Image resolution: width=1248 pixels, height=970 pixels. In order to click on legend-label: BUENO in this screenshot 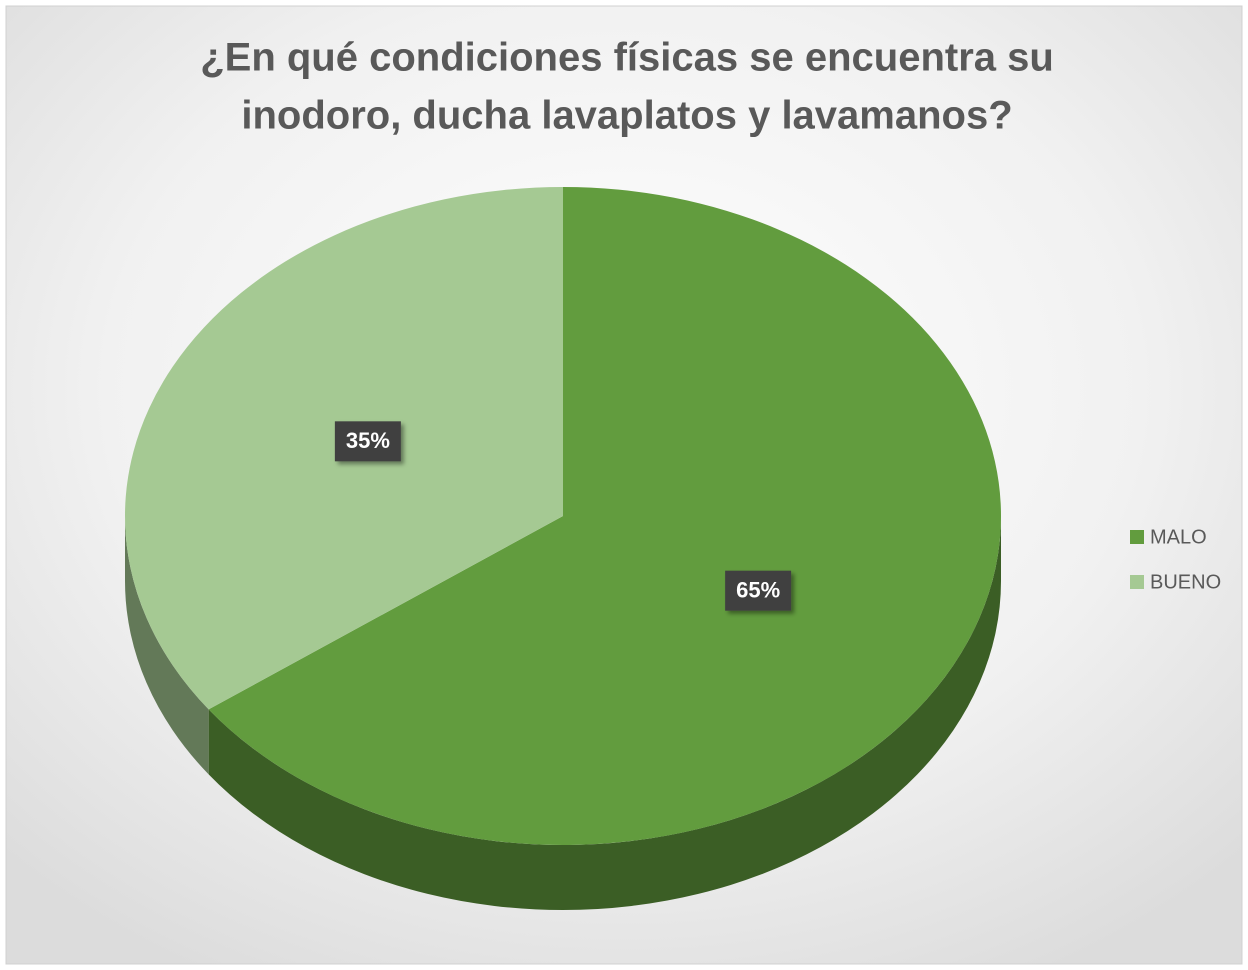, I will do `click(1185, 582)`.